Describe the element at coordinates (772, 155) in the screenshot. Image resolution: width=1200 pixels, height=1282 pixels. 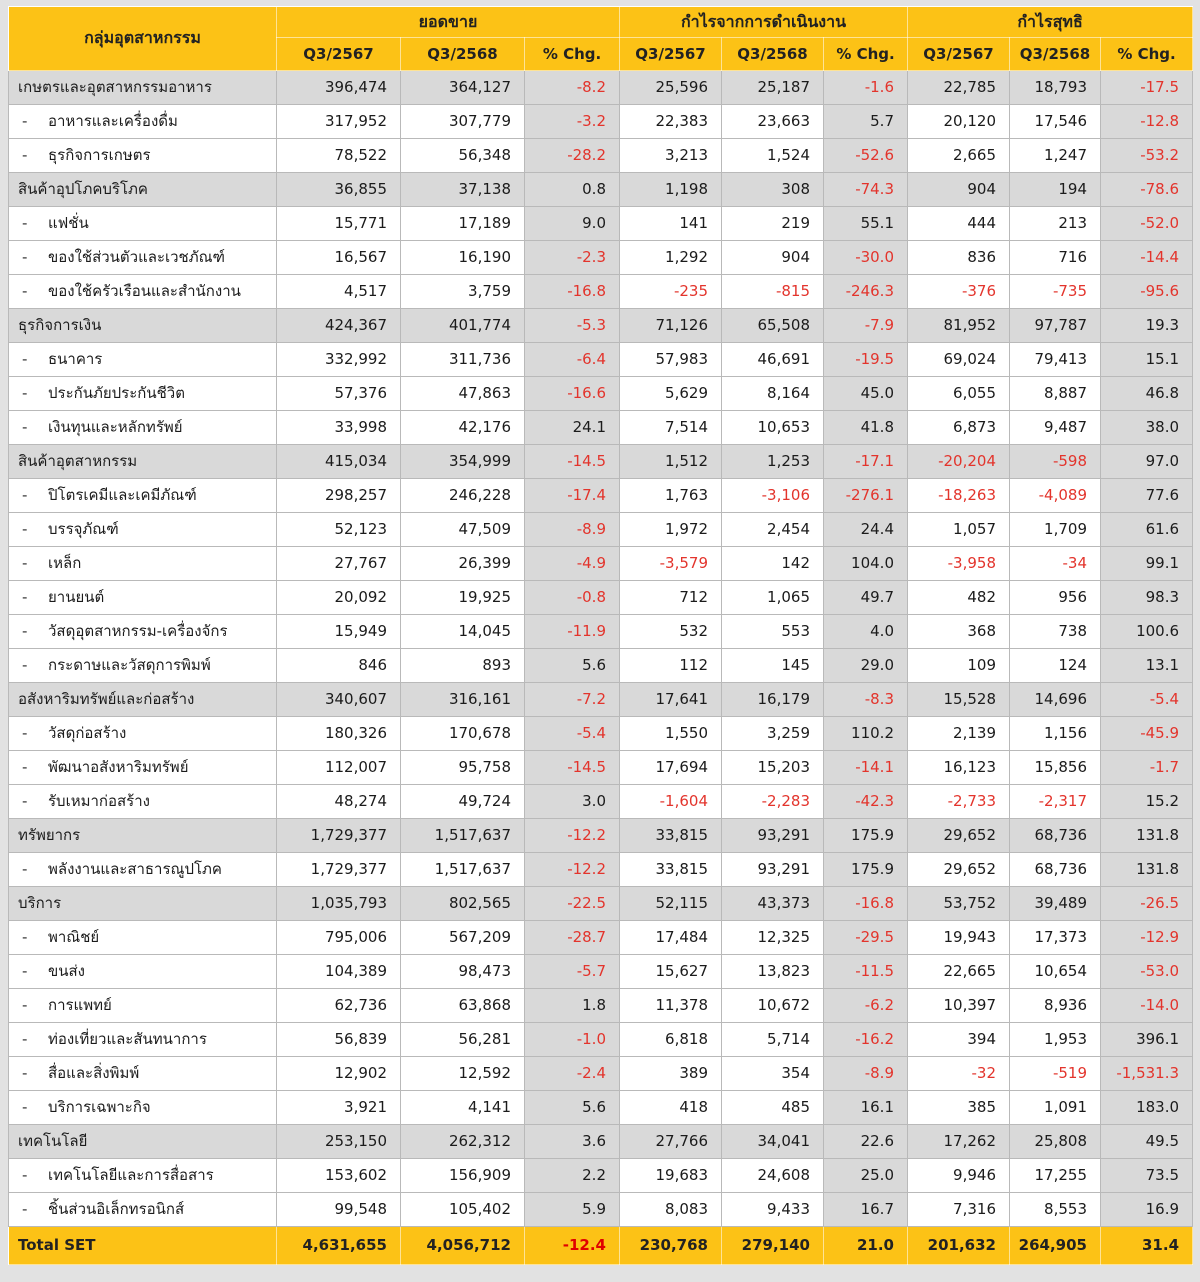
I see `value-cell: 1,524` at that location.